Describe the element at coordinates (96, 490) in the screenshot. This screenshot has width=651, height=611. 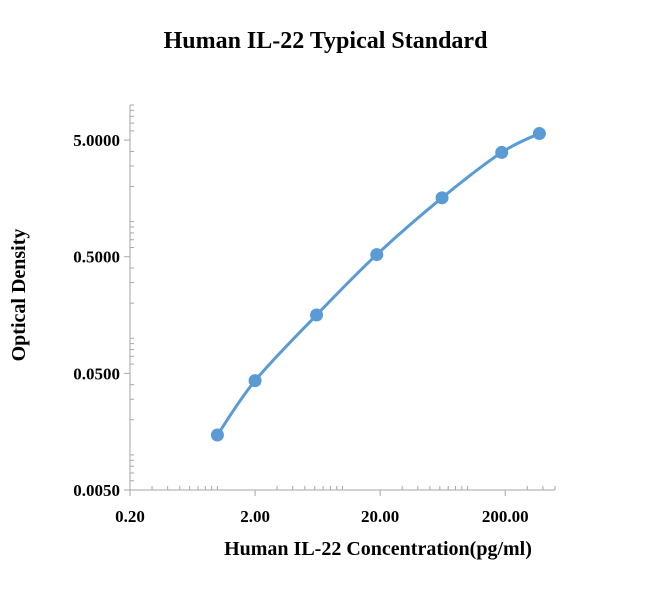
I see `y-tick-label: 0.0050` at that location.